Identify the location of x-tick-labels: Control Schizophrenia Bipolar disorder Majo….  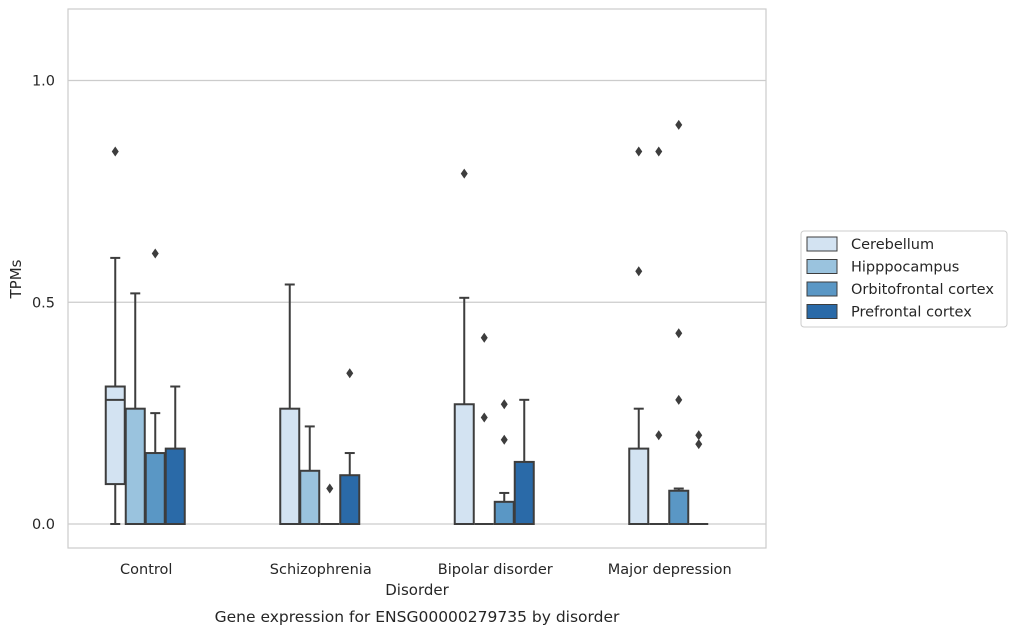
(426, 570).